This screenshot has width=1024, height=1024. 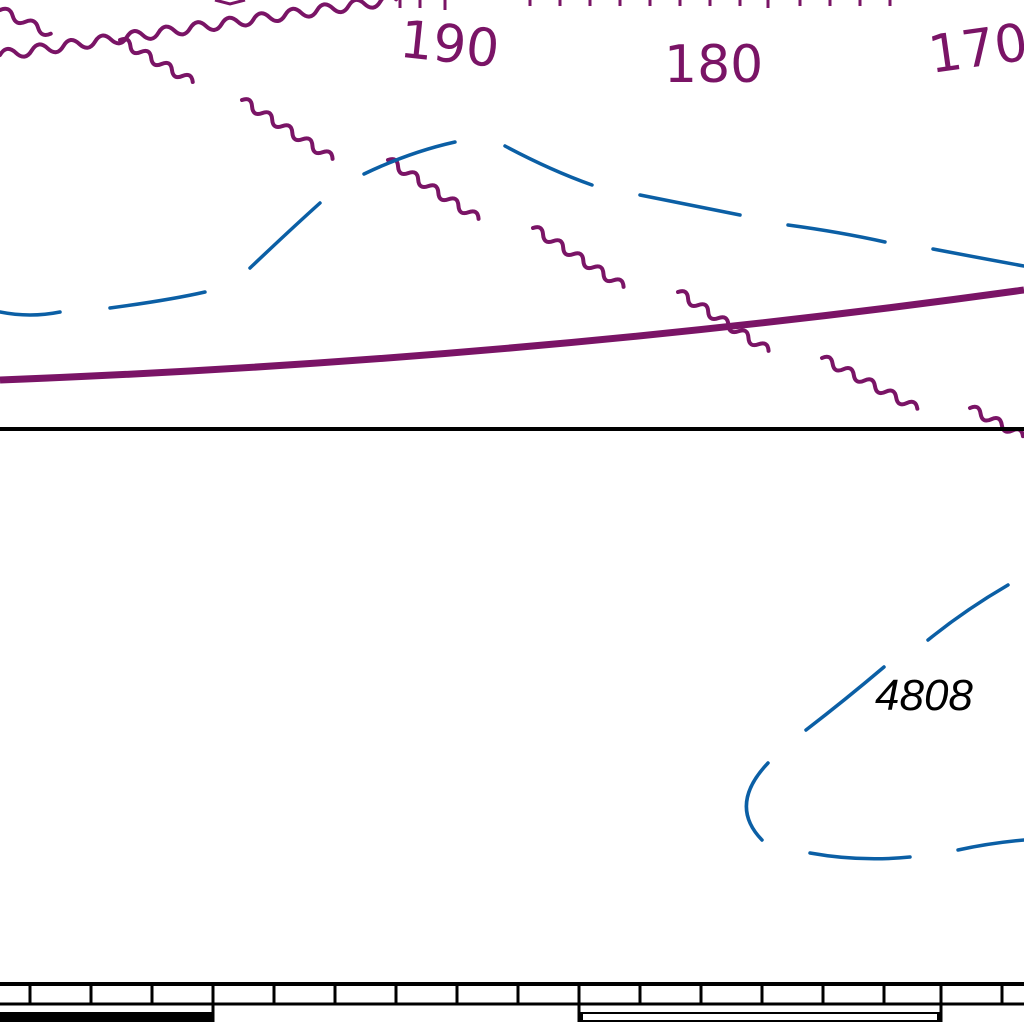 I want to click on sounding-label: 4808, so click(x=924, y=695).